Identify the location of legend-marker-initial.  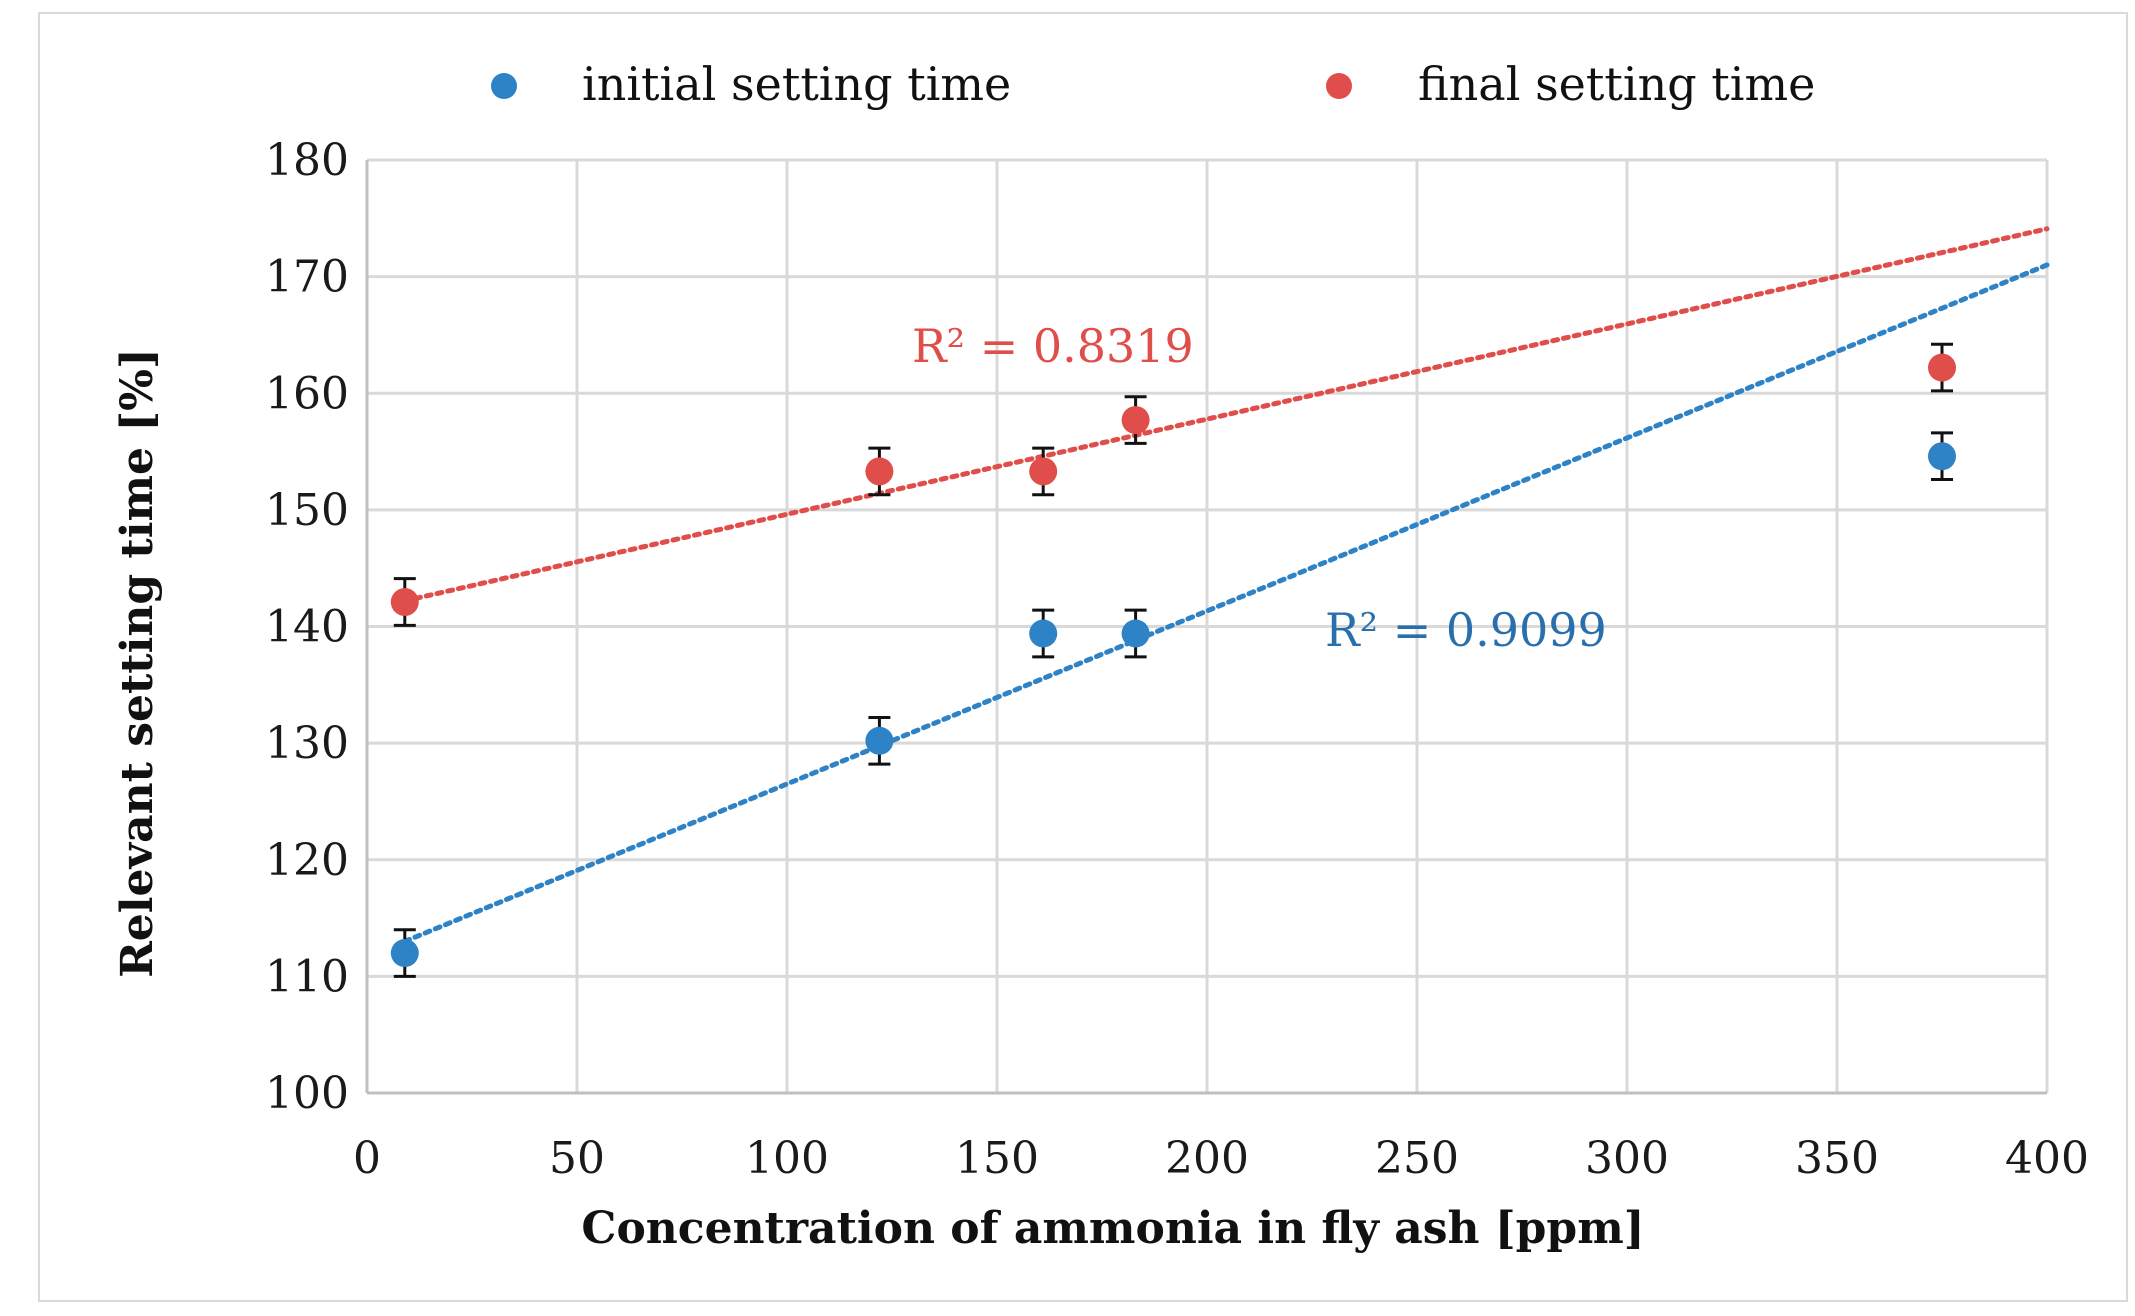
(504, 86).